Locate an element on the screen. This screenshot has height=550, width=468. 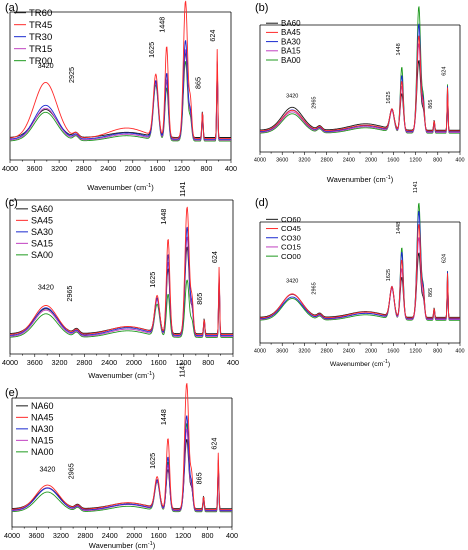
panel-label: (b) is located at coordinates (261, 8).